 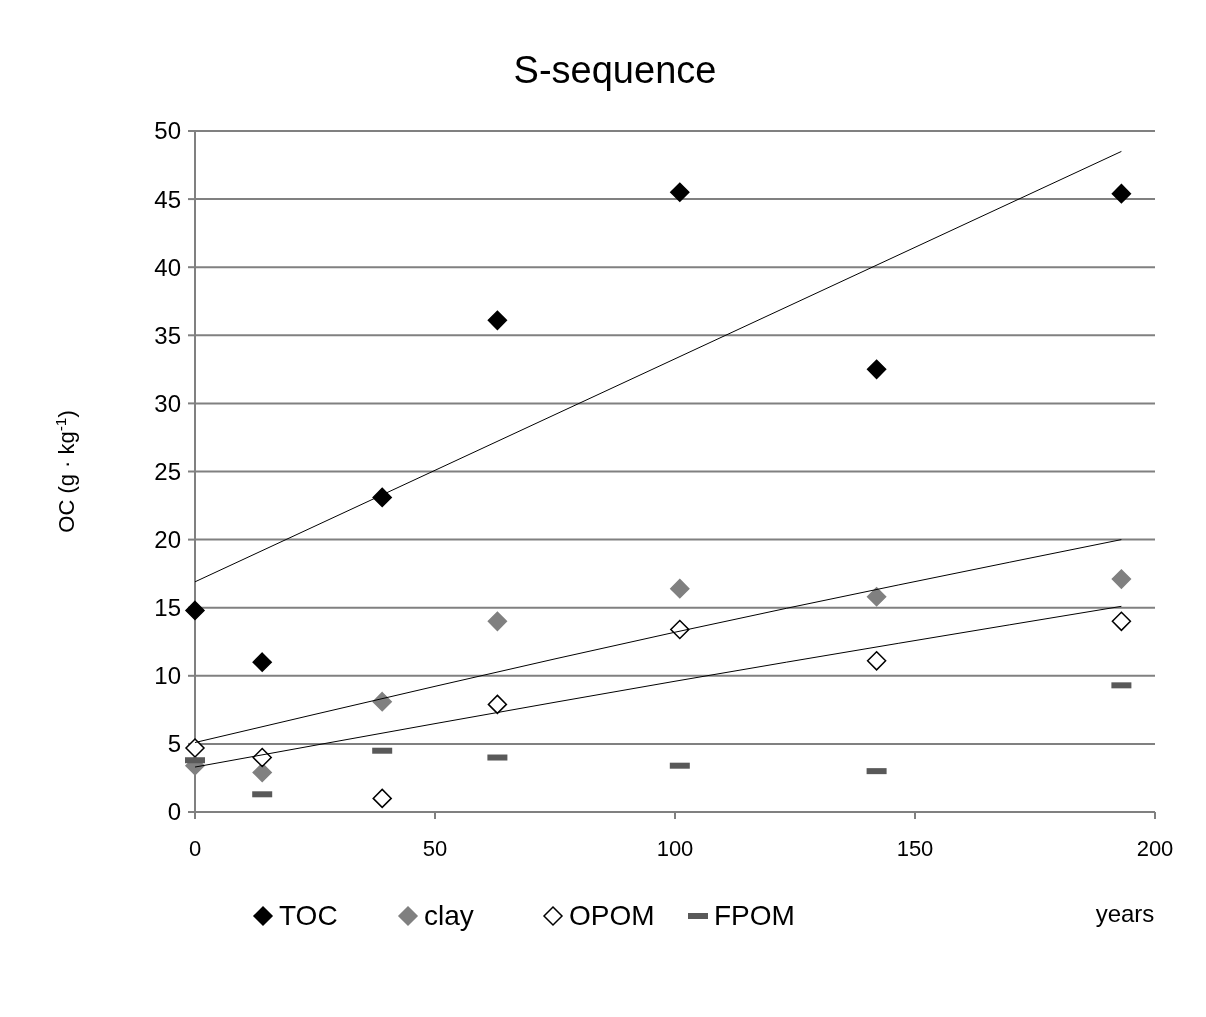 What do you see at coordinates (195, 848) in the screenshot?
I see `x-tick-label: 0` at bounding box center [195, 848].